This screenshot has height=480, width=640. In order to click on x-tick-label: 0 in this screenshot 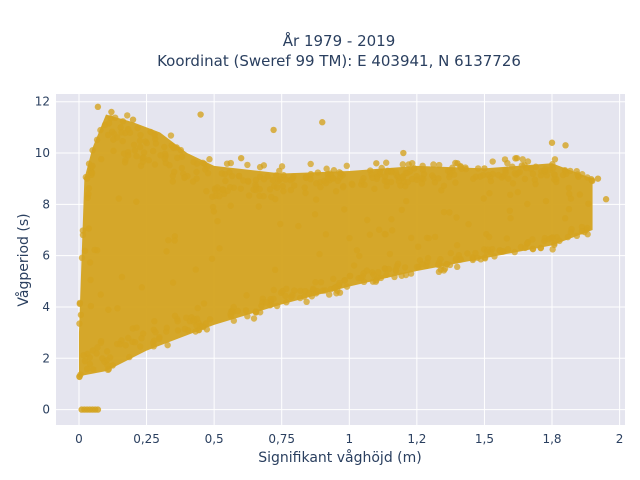, I will do `click(79, 439)`.